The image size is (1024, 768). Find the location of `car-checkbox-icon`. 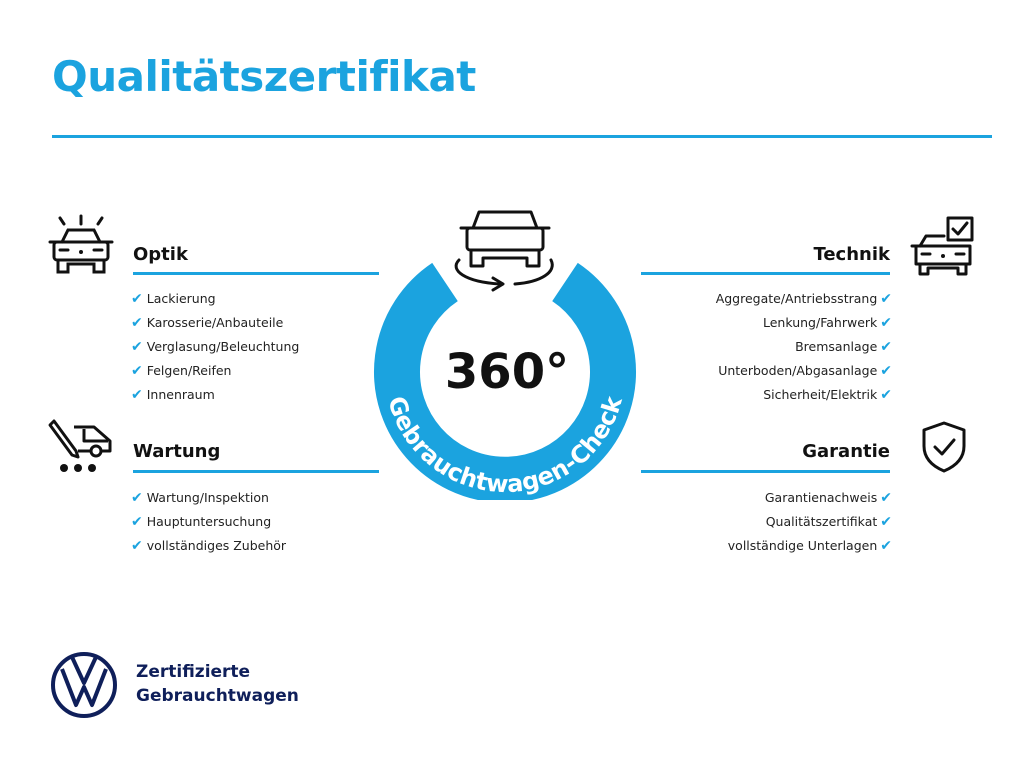

car-checkbox-icon is located at coordinates (942, 246).